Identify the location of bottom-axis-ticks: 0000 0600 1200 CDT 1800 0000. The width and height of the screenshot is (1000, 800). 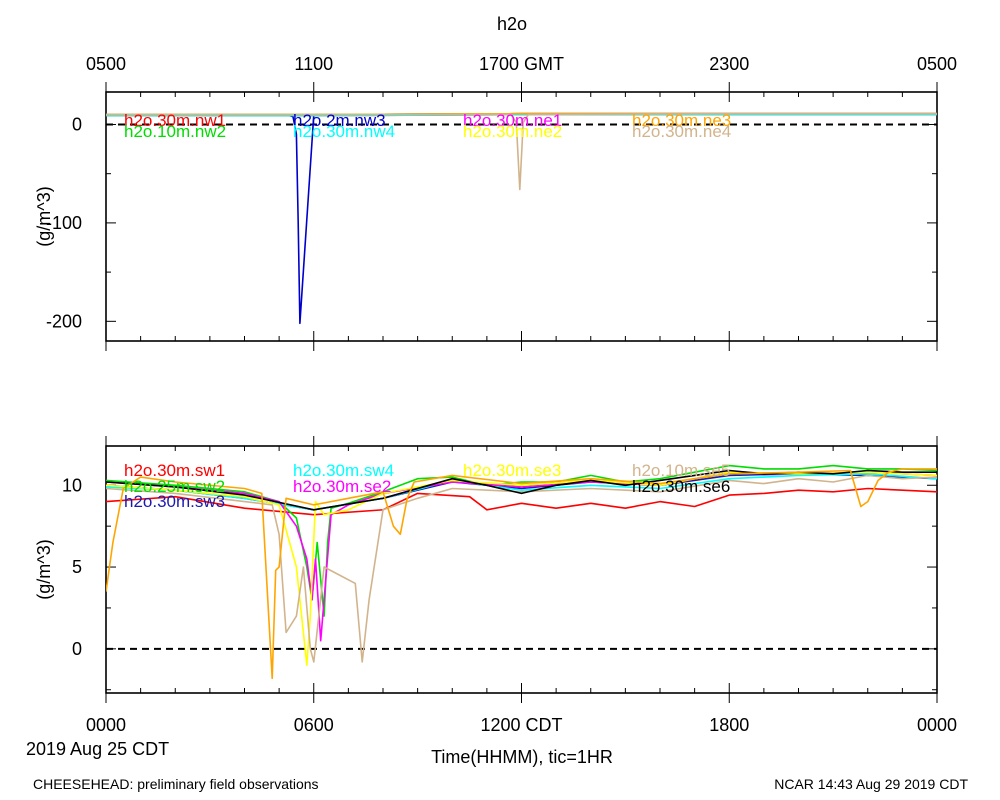
(521, 725).